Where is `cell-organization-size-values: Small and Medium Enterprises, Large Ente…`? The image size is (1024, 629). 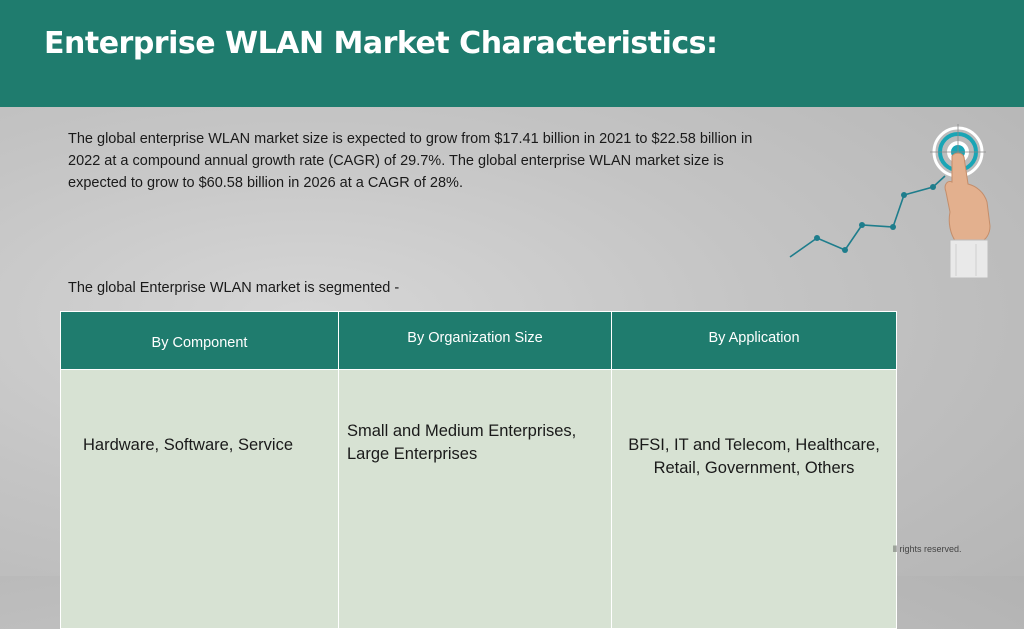
cell-organization-size-values: Small and Medium Enterprises, Large Ente… is located at coordinates (475, 499).